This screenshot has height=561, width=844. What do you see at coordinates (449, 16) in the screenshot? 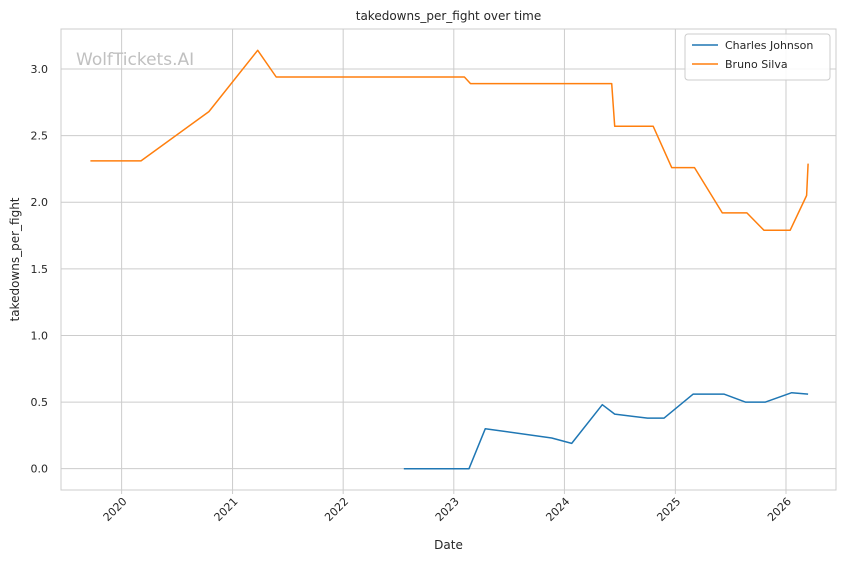
I see `chart-title: takedowns_per_fight over time` at bounding box center [449, 16].